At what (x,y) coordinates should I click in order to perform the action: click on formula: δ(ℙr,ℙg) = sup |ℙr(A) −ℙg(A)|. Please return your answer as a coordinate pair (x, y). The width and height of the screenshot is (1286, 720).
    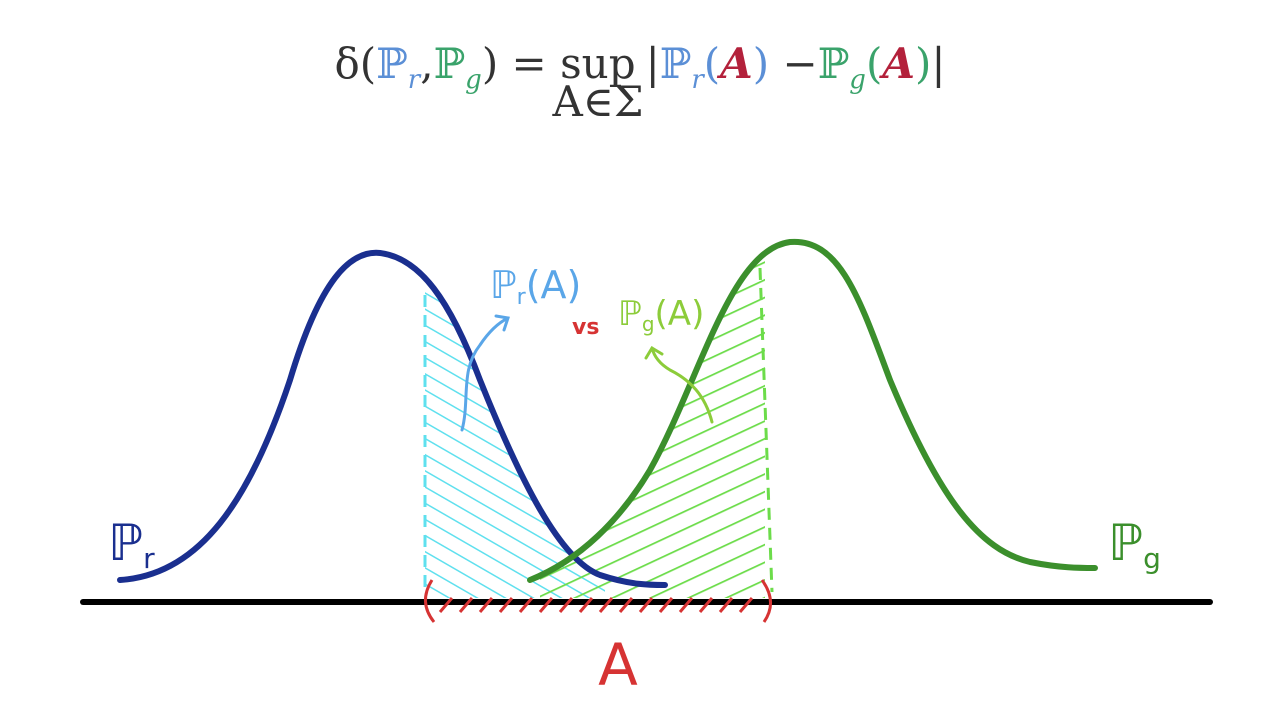
    Looking at the image, I should click on (640, 67).